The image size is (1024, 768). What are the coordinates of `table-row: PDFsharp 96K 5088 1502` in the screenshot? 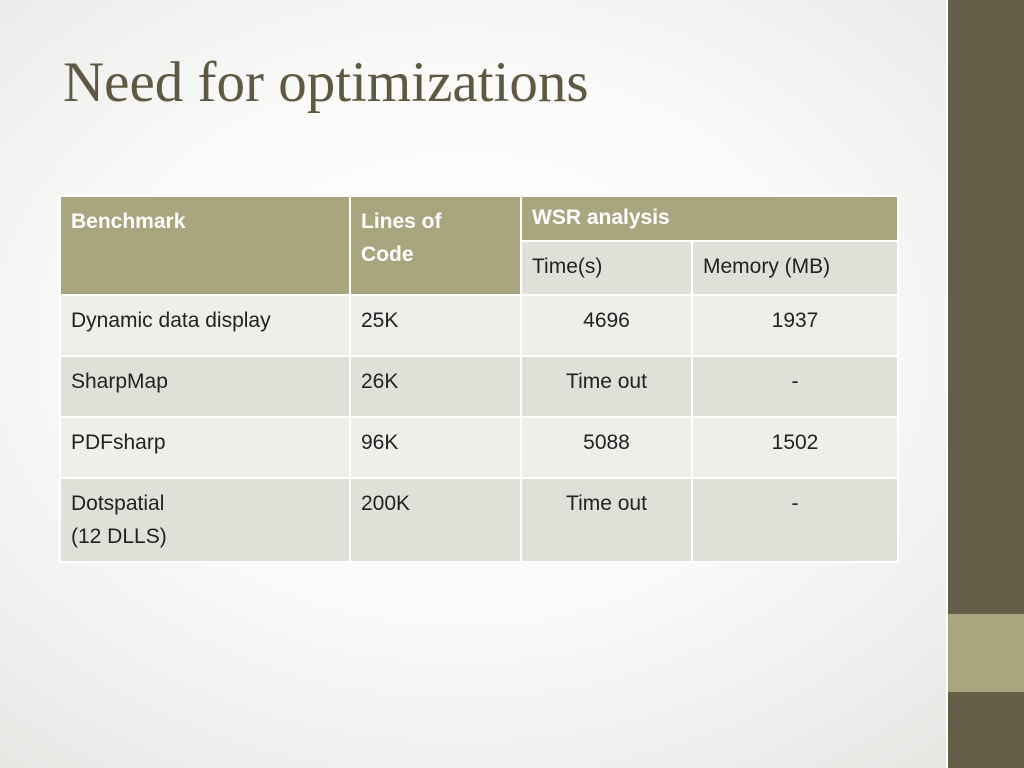 It's located at (479, 447).